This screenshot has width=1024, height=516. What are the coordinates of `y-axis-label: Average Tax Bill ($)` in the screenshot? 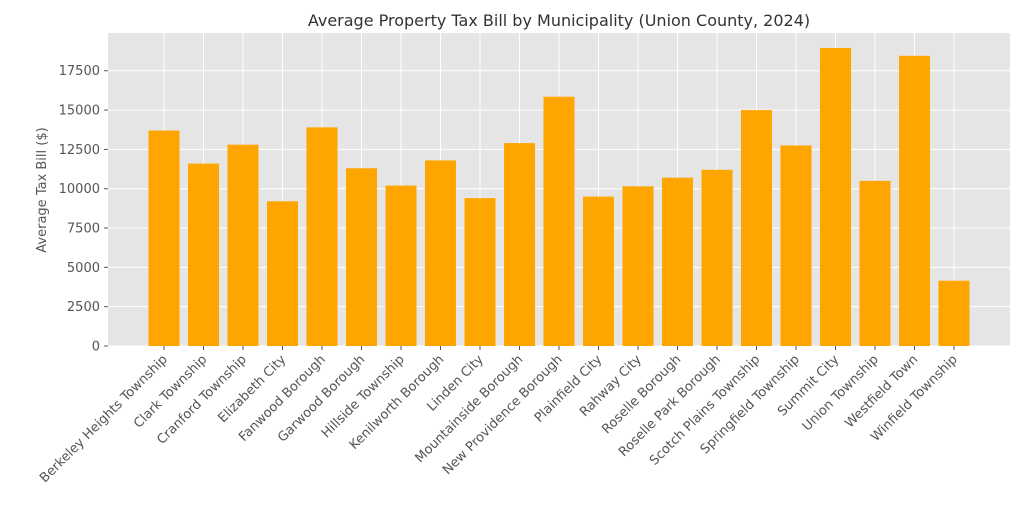 It's located at (42, 189).